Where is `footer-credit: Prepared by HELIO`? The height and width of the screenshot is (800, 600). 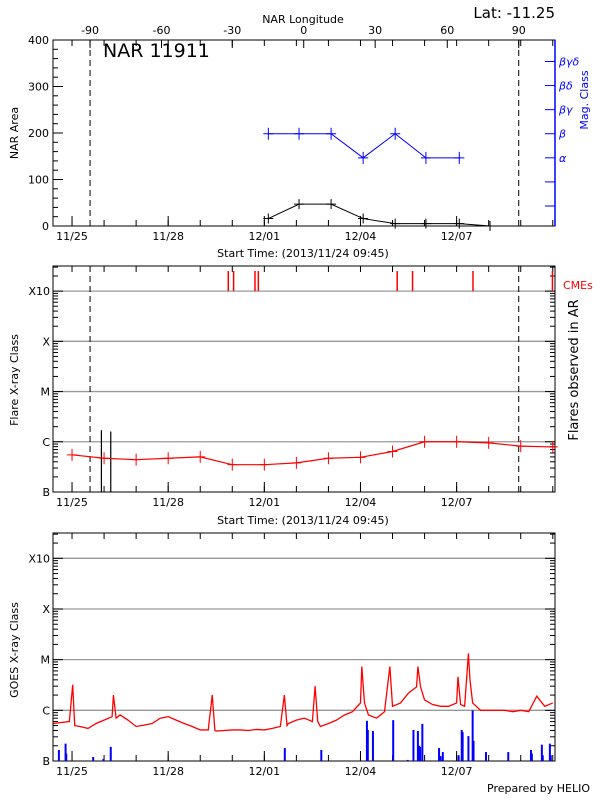 footer-credit: Prepared by HELIO is located at coordinates (538, 788).